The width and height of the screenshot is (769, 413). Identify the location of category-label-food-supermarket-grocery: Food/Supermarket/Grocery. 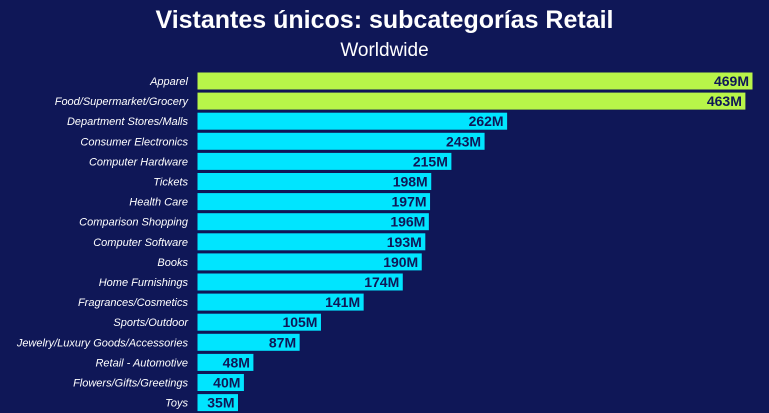
(122, 102).